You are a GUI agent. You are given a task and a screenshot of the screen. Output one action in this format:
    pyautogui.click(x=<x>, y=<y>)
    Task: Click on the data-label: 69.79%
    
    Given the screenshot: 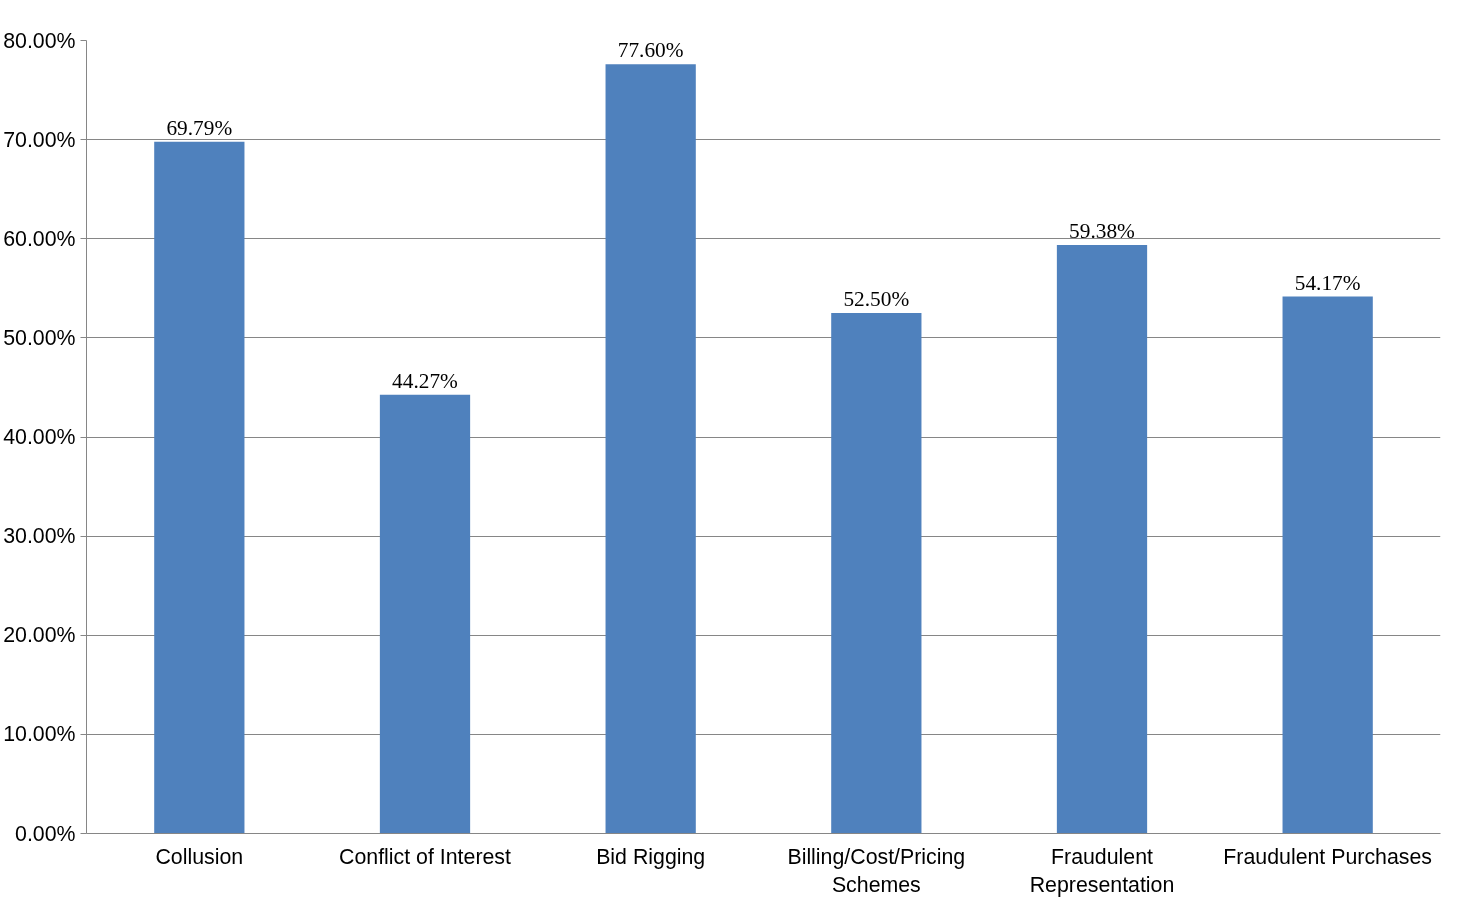 What is the action you would take?
    pyautogui.click(x=199, y=127)
    